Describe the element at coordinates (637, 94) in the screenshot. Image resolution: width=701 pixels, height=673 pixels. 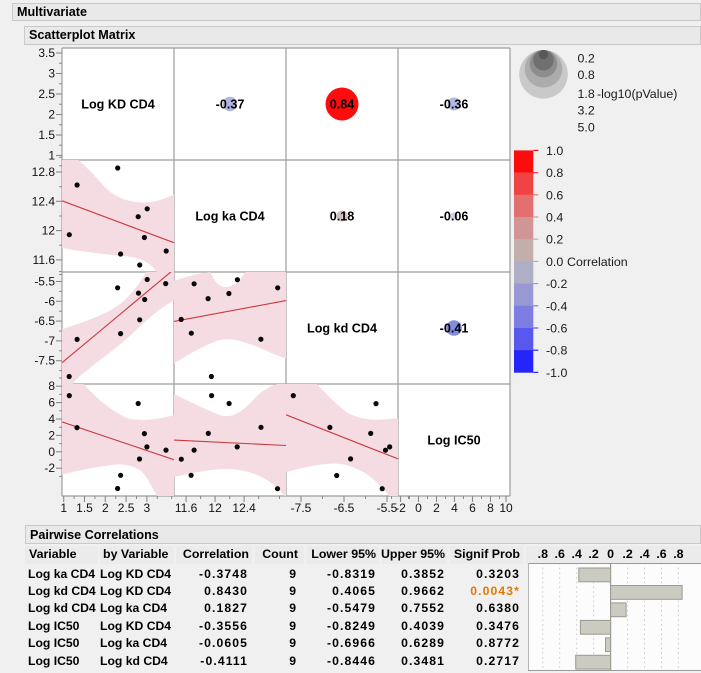
I see `svg-text: -log10(pValue)` at that location.